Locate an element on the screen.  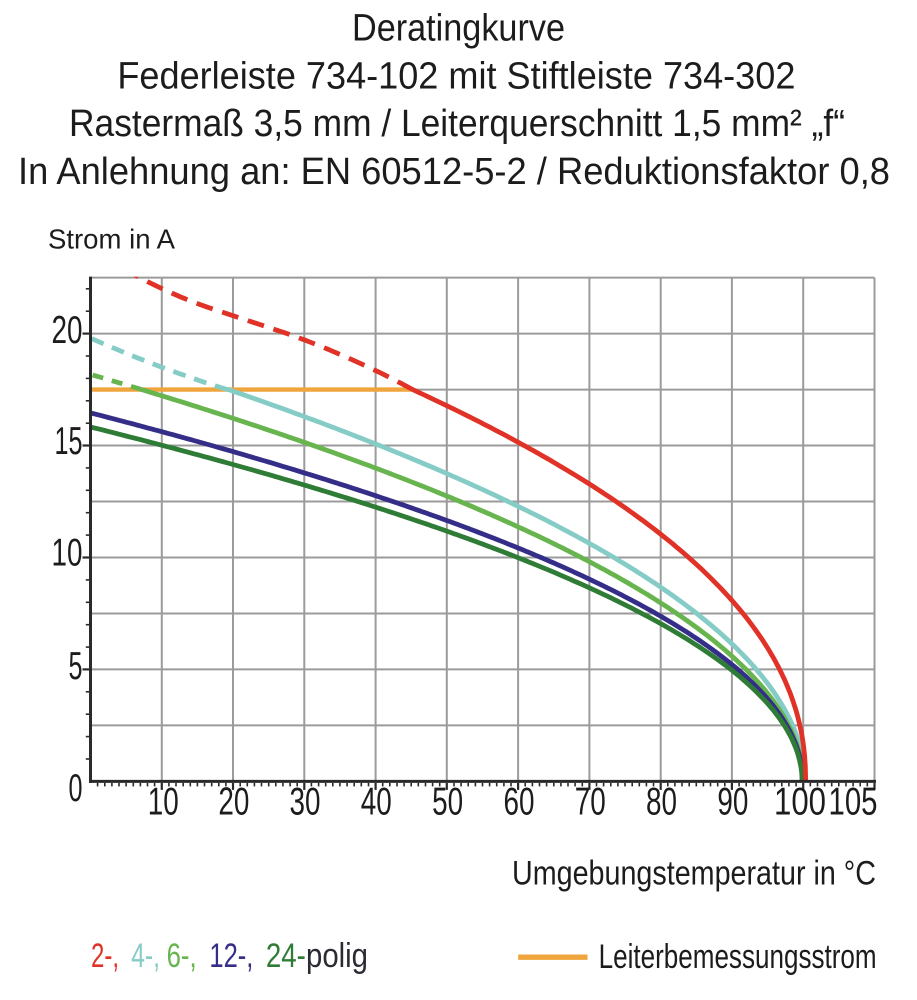
svg-text: Strom in A is located at coordinates (112, 239).